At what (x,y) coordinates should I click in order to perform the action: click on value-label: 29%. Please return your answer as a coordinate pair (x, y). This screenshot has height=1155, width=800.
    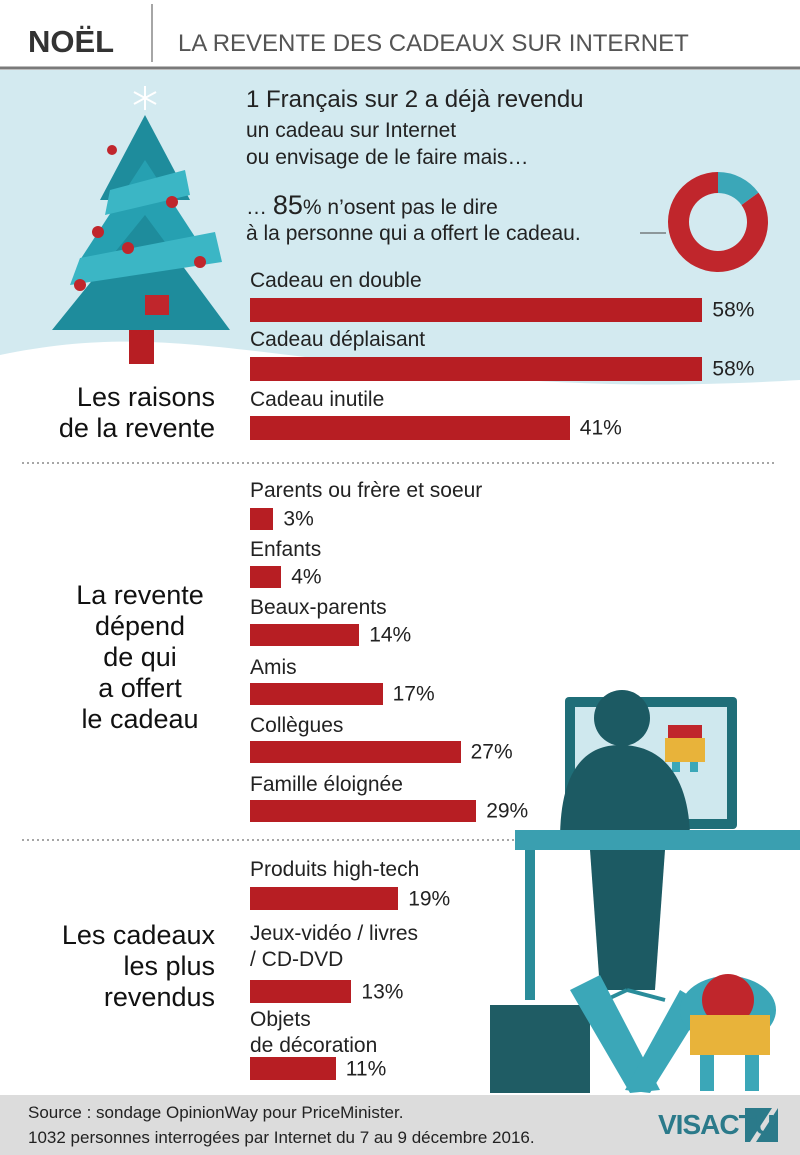
    Looking at the image, I should click on (507, 811).